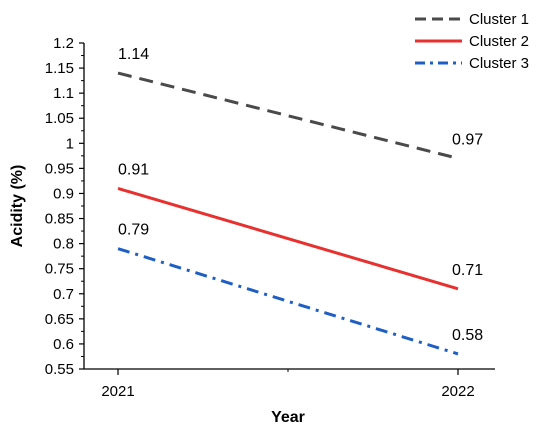 The image size is (550, 431). Describe the element at coordinates (288, 115) in the screenshot. I see `series-line` at that location.